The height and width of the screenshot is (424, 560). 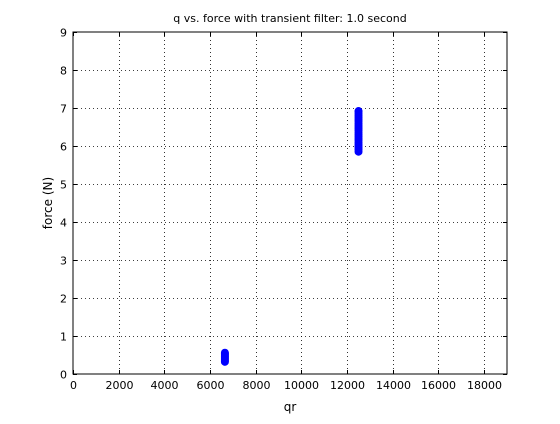 I want to click on y-tick-label: 6, so click(x=63, y=147).